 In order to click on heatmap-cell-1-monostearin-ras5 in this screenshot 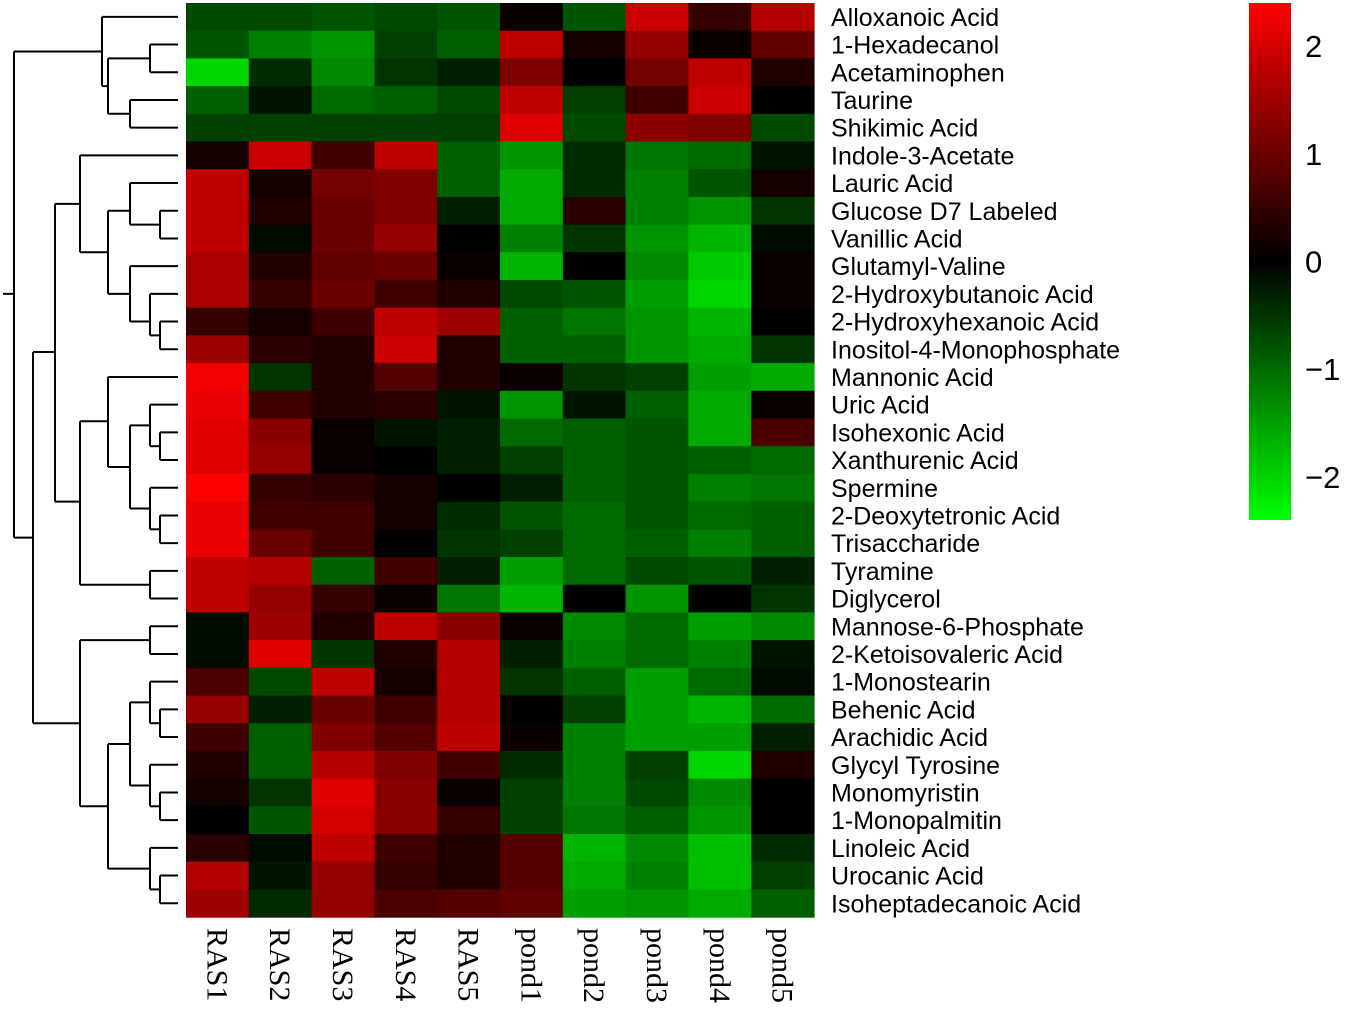, I will do `click(469, 682)`.